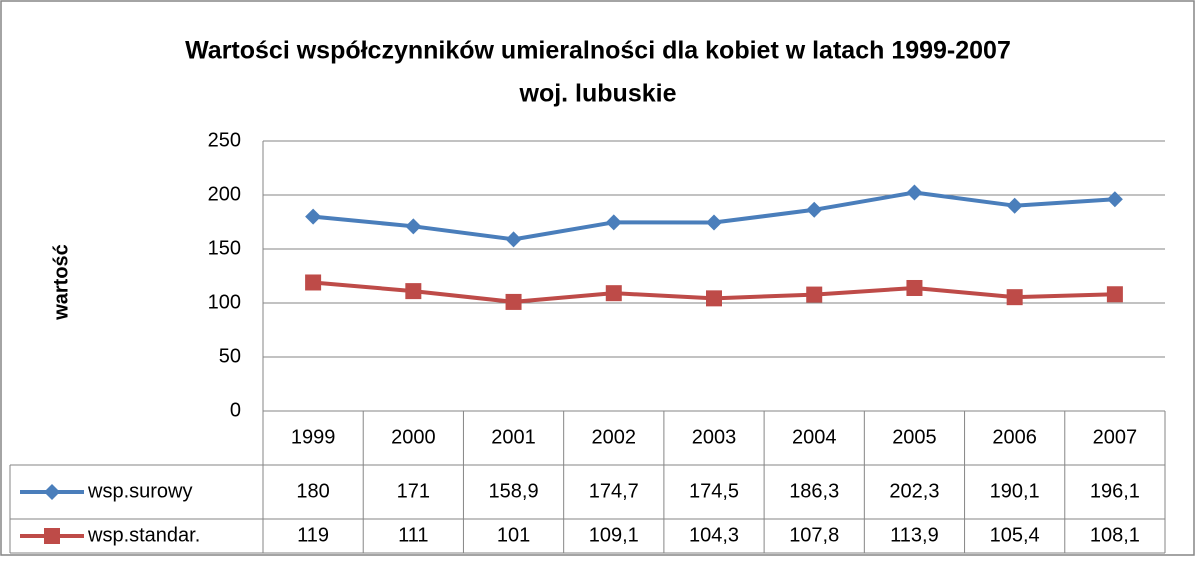 The image size is (1195, 561). What do you see at coordinates (313, 535) in the screenshot?
I see `table-value: 119` at bounding box center [313, 535].